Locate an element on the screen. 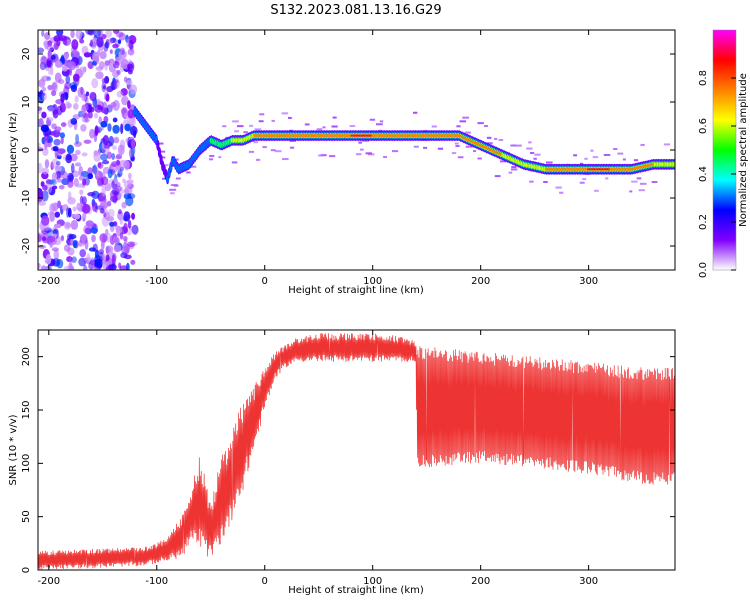  colorbar-label: Normalized spectral amplitude is located at coordinates (743, 150).